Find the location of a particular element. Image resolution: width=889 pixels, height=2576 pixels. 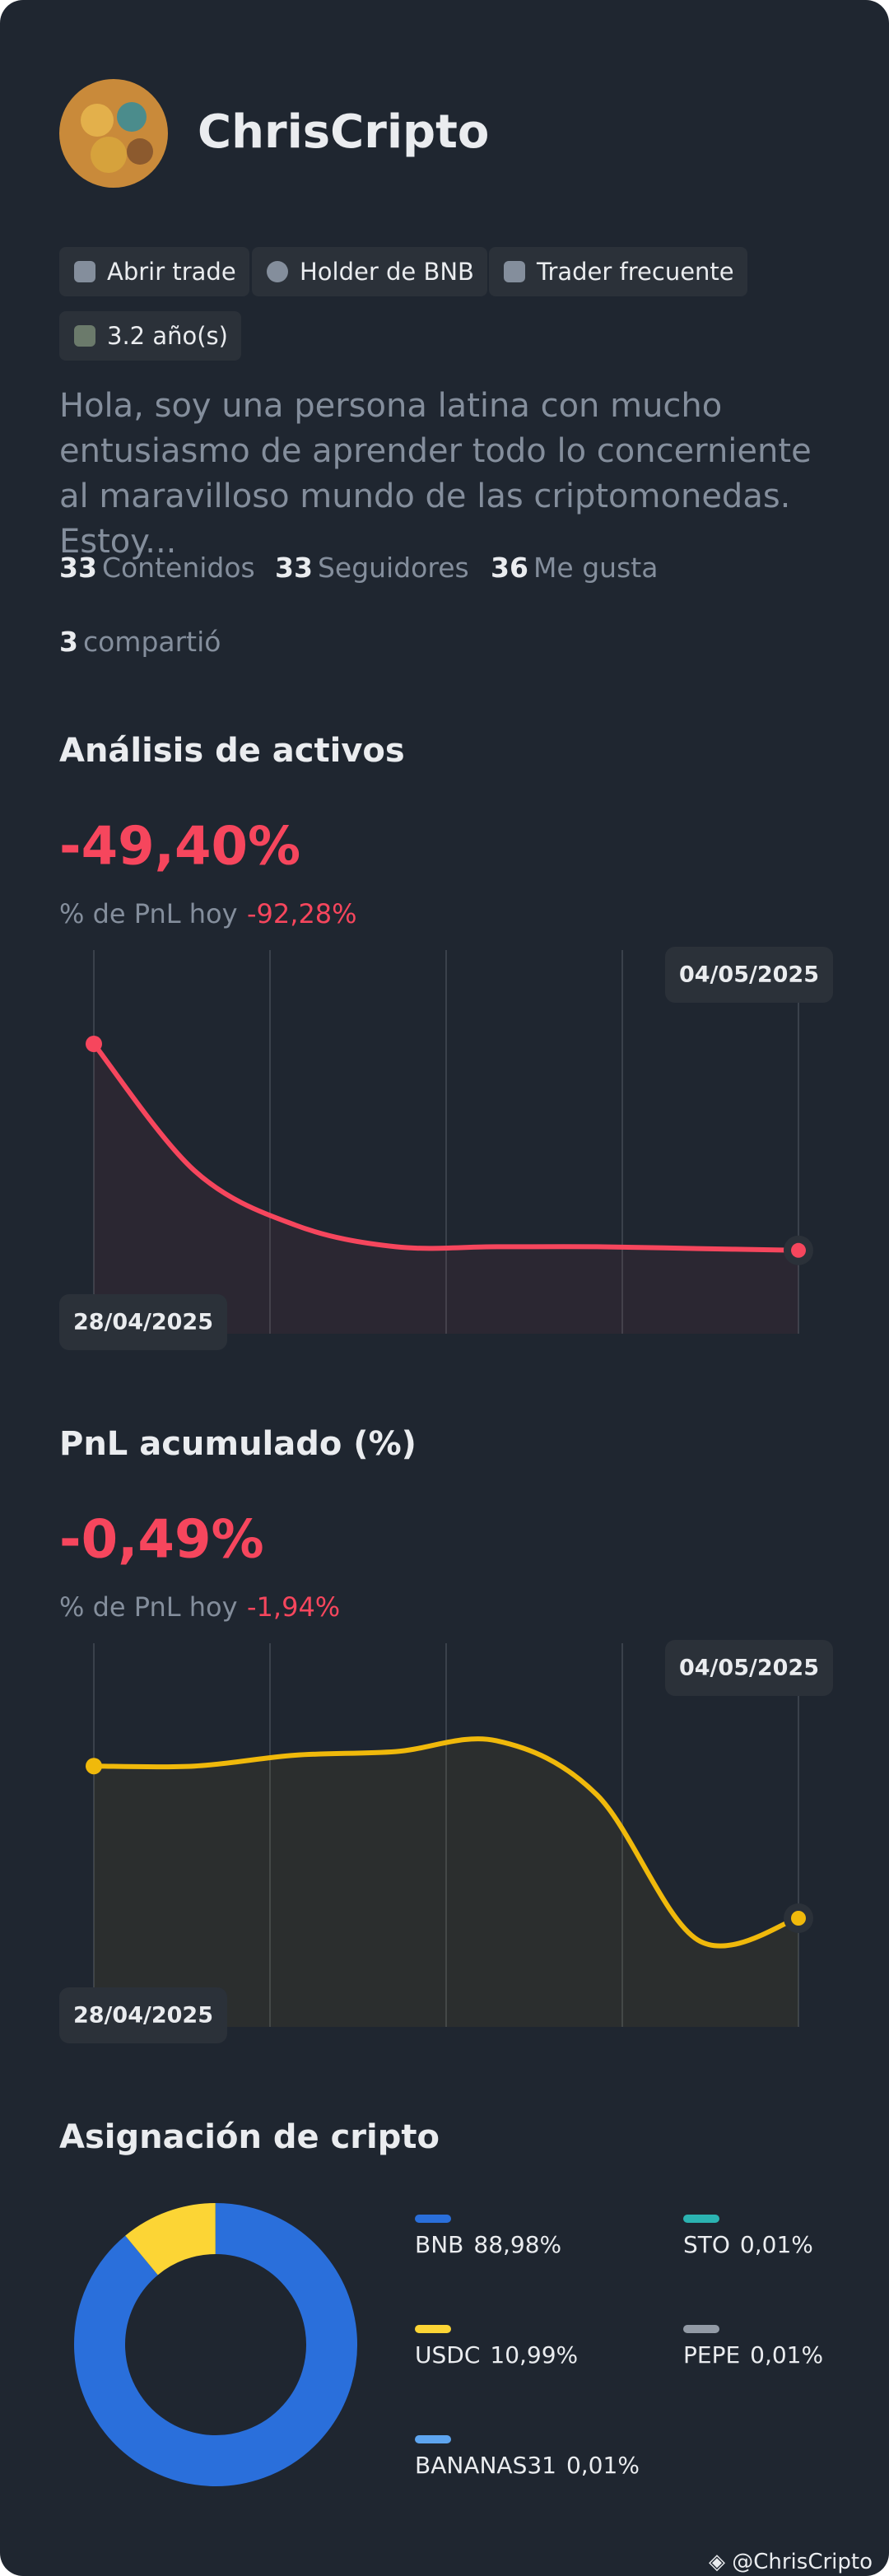

legend-label: BANANAS31 0,01% is located at coordinates (527, 2465).